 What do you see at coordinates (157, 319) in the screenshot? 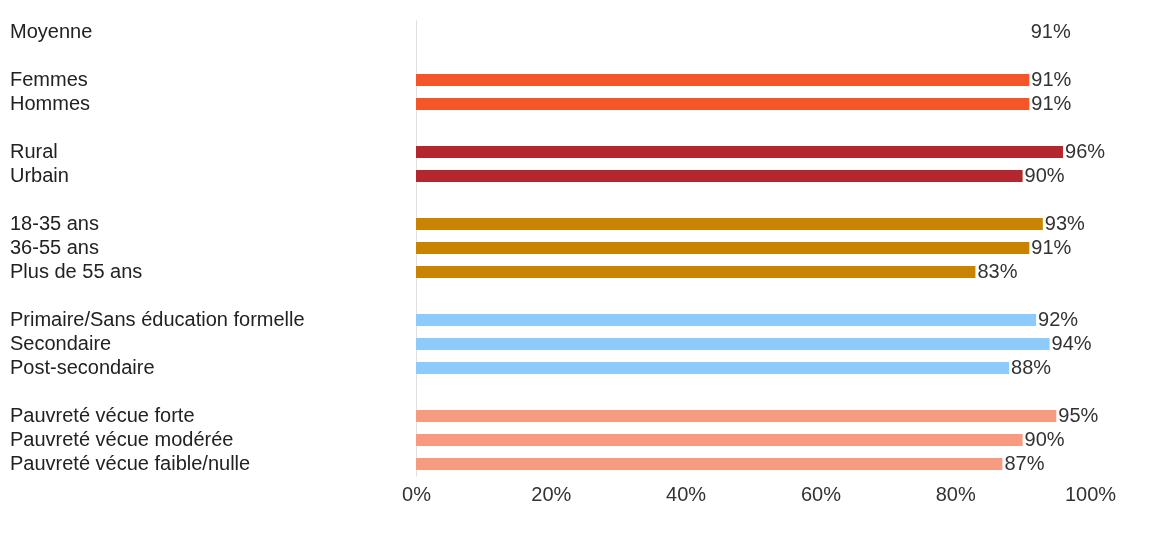
I see `y-tick-label: Primaire/Sans éducation formelle` at bounding box center [157, 319].